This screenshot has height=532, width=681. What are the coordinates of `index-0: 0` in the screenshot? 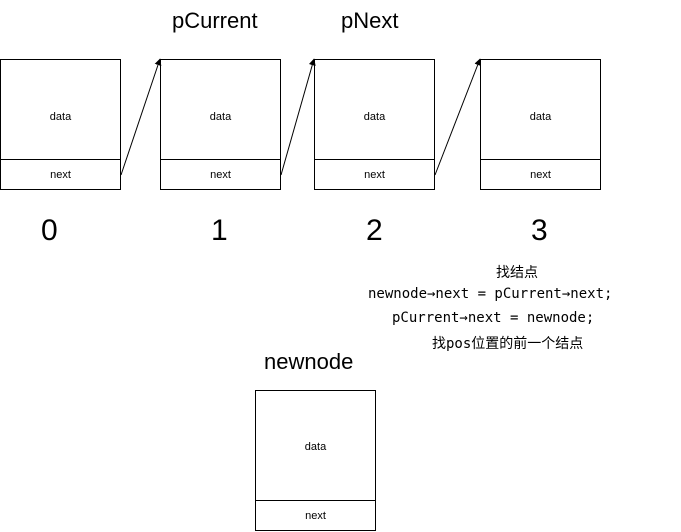 It's located at (49, 230).